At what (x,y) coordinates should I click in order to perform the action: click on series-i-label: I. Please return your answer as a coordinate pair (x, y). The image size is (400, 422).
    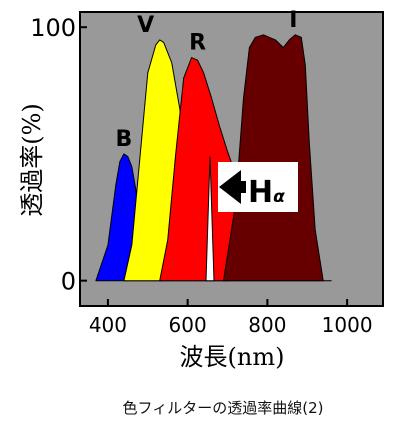
    Looking at the image, I should click on (293, 20).